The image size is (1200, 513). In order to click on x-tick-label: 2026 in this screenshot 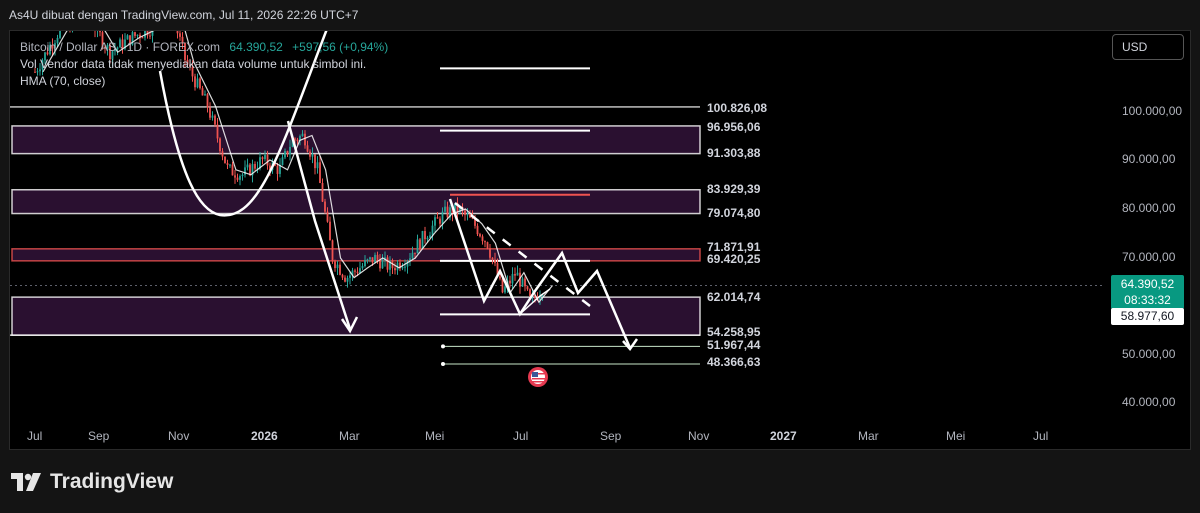, I will do `click(264, 436)`.